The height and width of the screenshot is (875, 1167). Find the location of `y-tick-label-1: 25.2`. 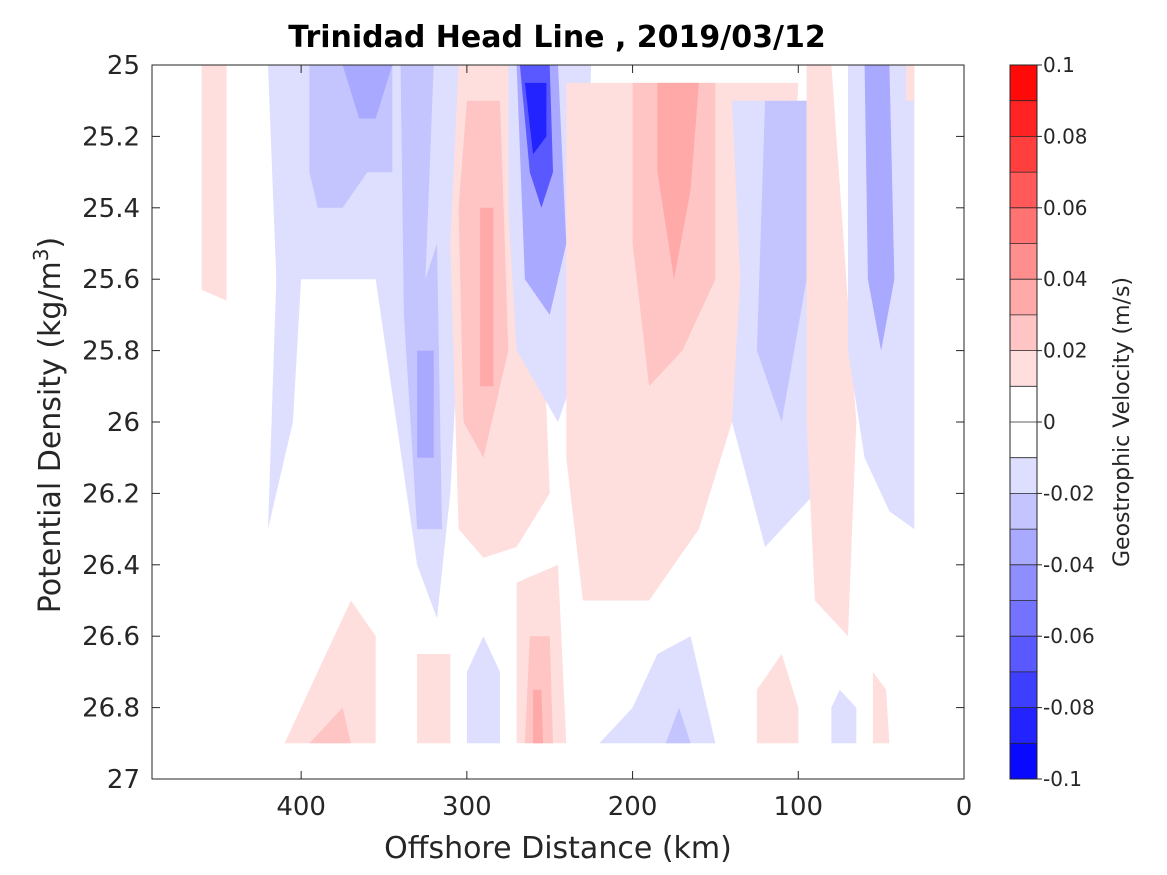

y-tick-label-1: 25.2 is located at coordinates (111, 137).